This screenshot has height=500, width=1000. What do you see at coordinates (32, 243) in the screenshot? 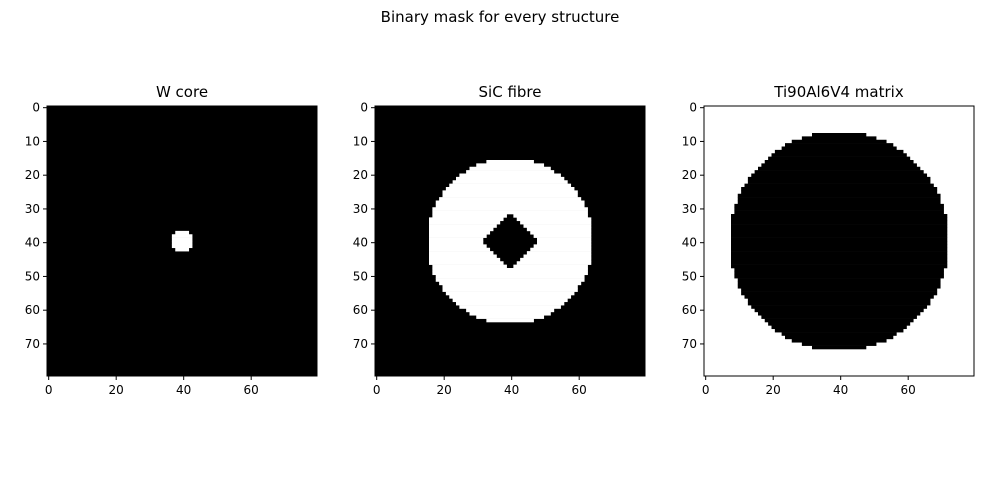
I see `y-tick-label: 40` at bounding box center [32, 243].